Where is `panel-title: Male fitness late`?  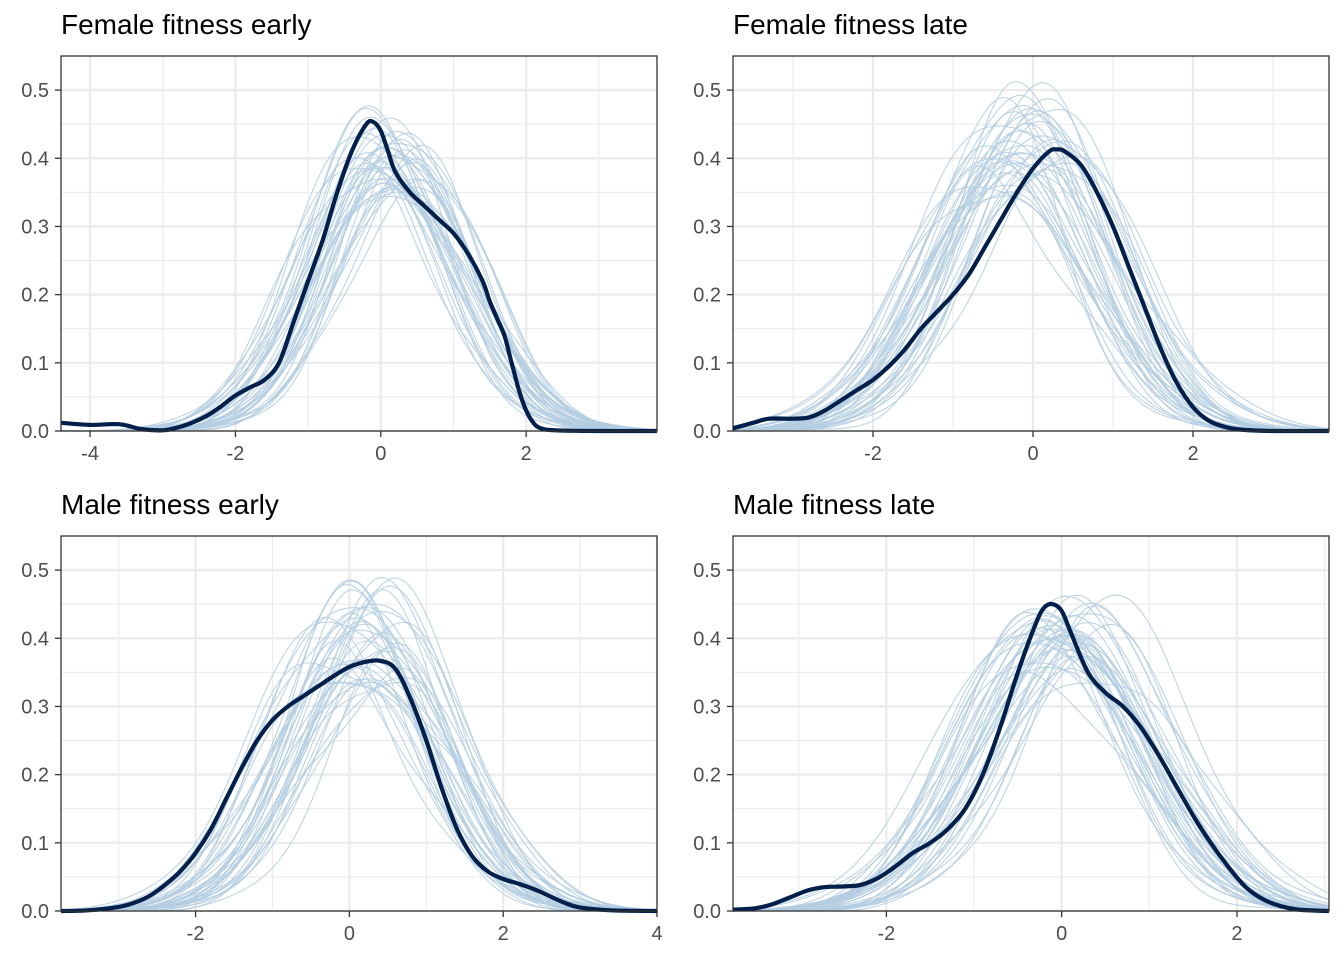 panel-title: Male fitness late is located at coordinates (834, 504).